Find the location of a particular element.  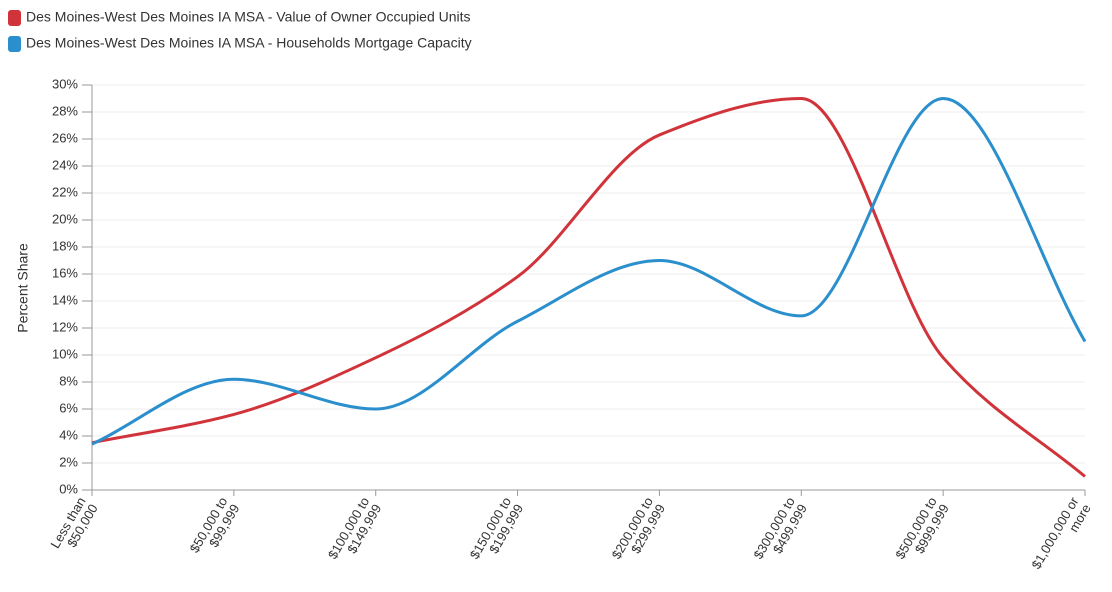

y-tick-label: 22% is located at coordinates (65, 191).